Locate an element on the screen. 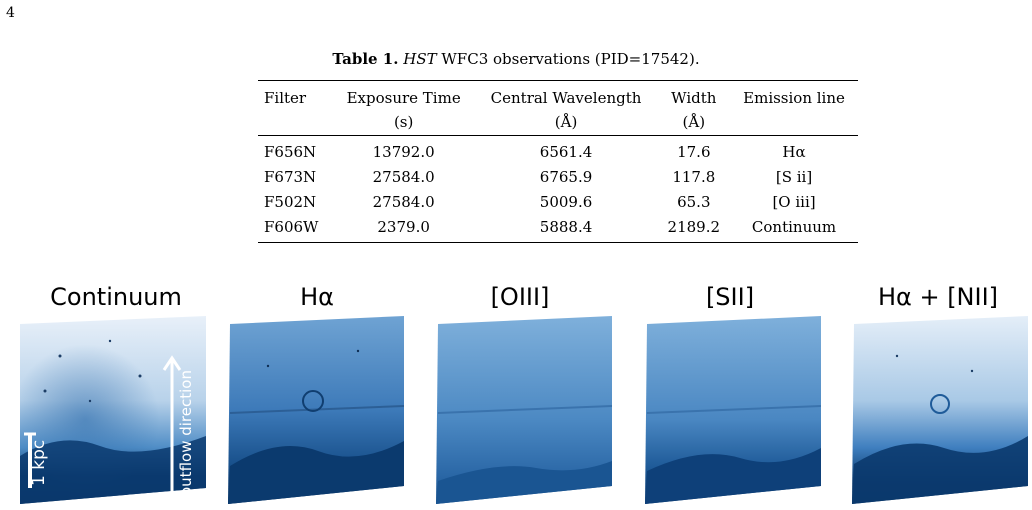  header-filter: Filter is located at coordinates (295, 95).